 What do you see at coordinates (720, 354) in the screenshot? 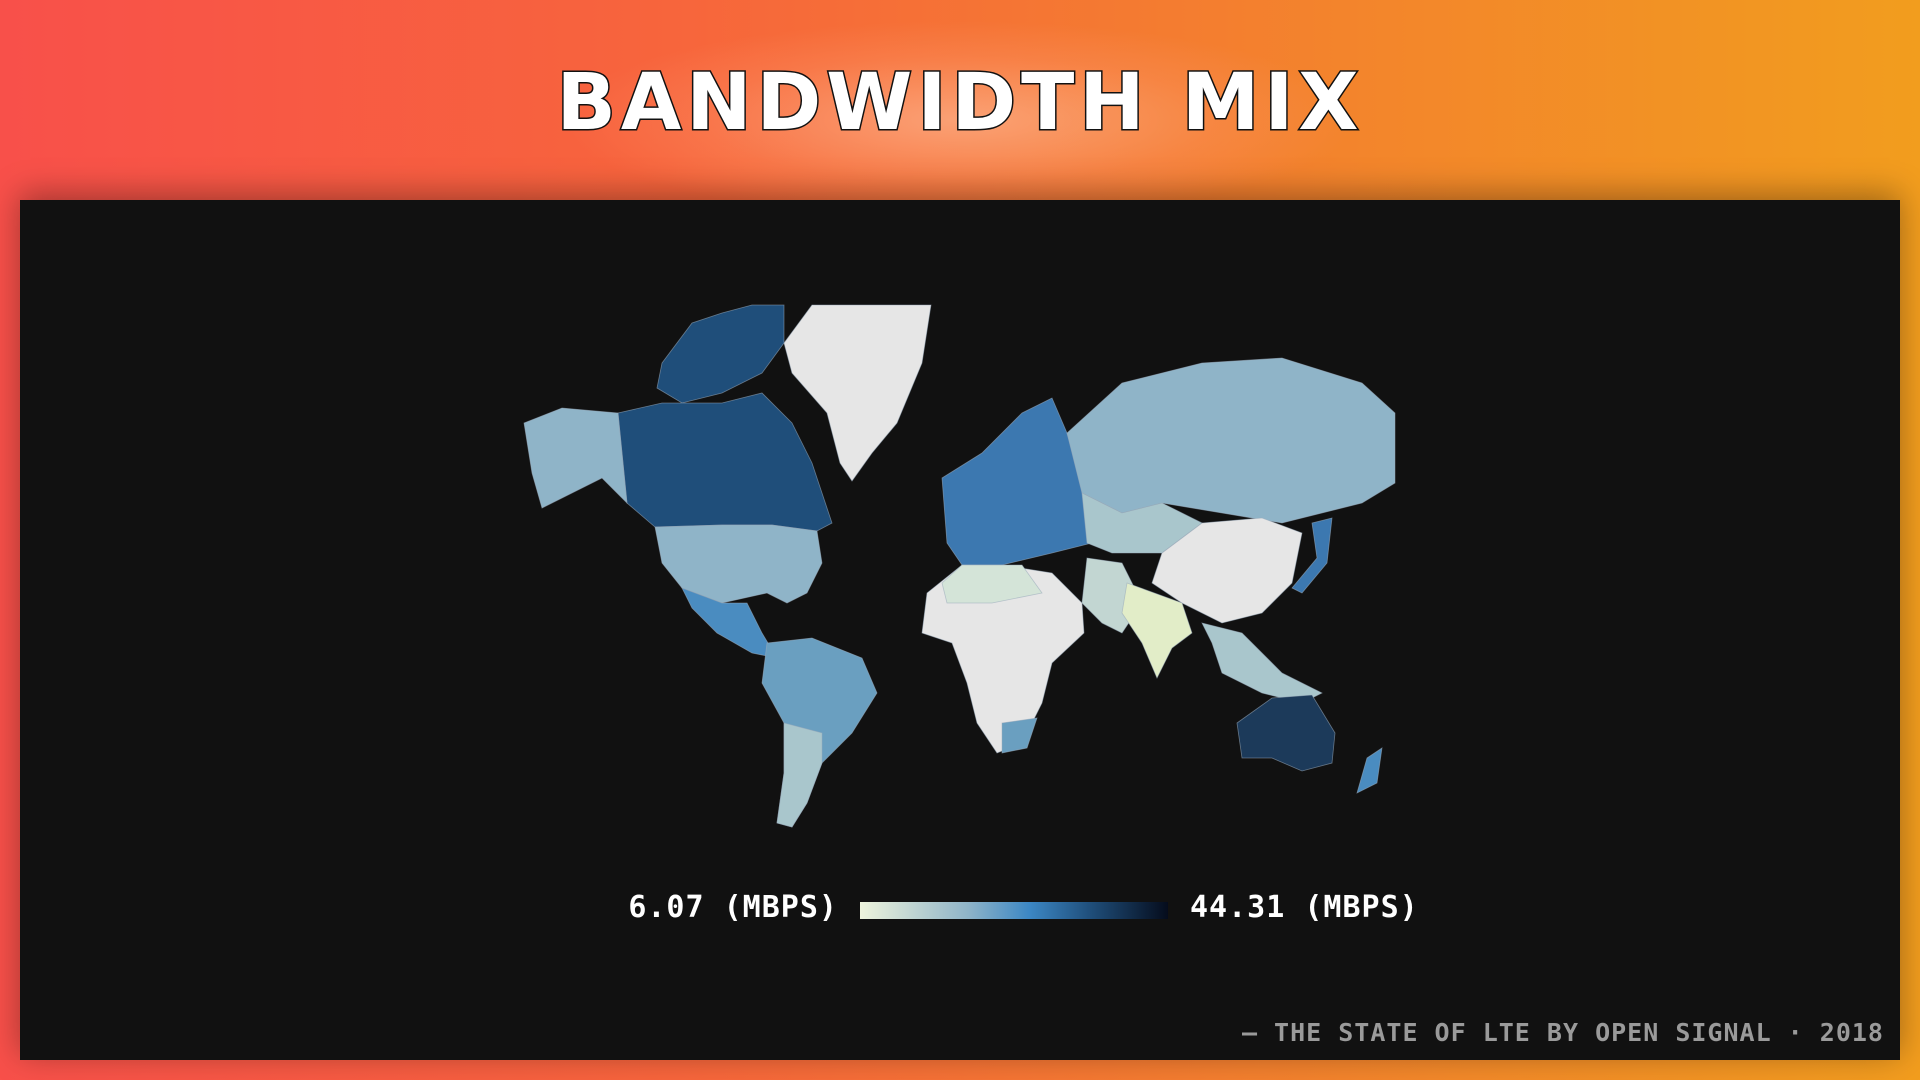
I see `region-canada-arctic` at bounding box center [720, 354].